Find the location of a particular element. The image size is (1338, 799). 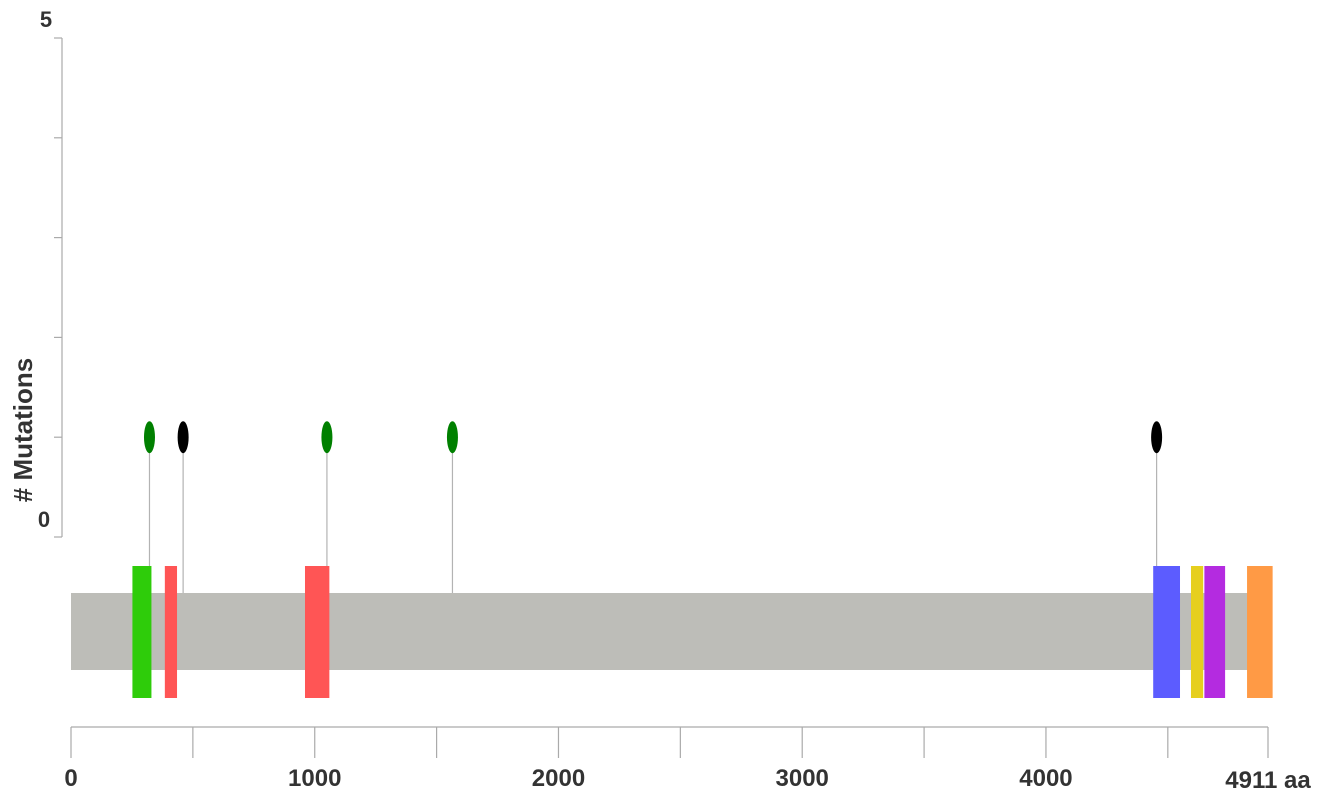

y-axis-min-label: 0 is located at coordinates (44, 519).